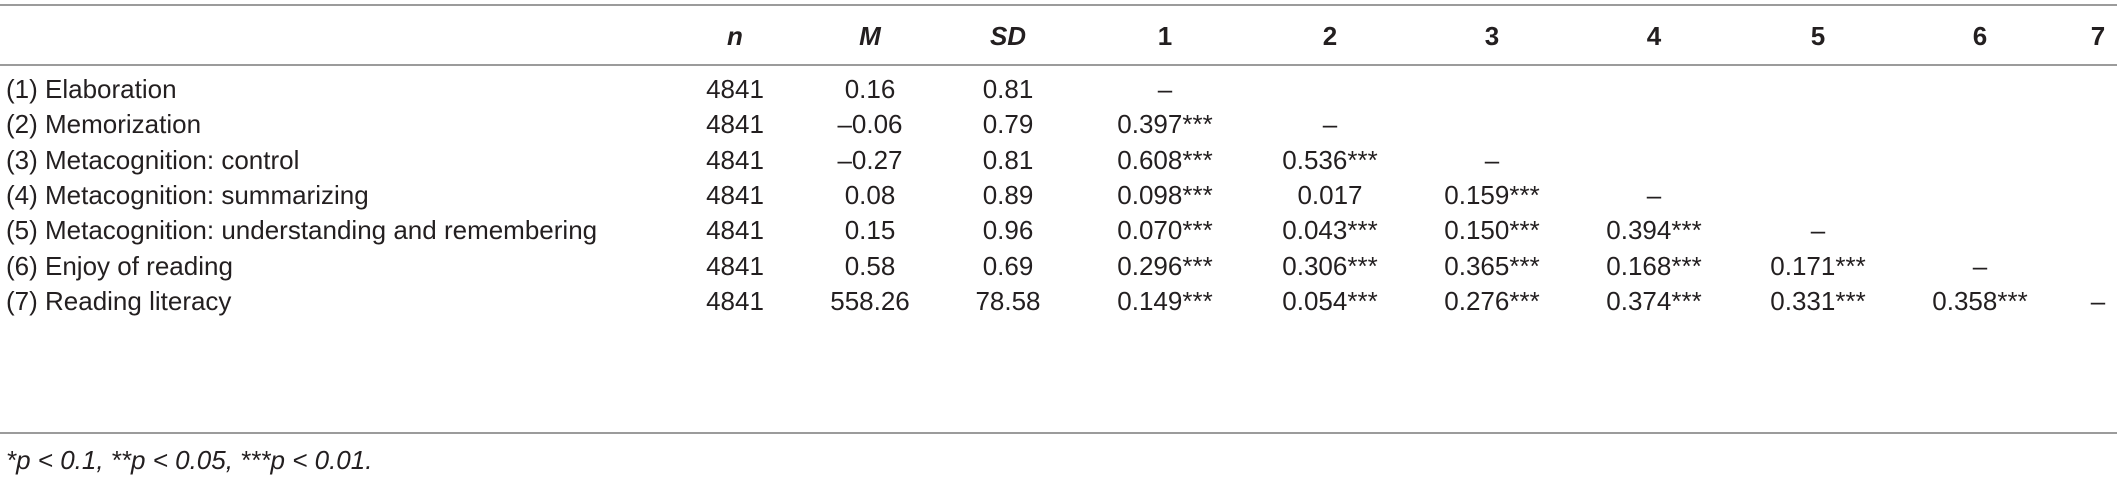 The height and width of the screenshot is (480, 2117). I want to click on cell-c4: 0.394***, so click(1654, 230).